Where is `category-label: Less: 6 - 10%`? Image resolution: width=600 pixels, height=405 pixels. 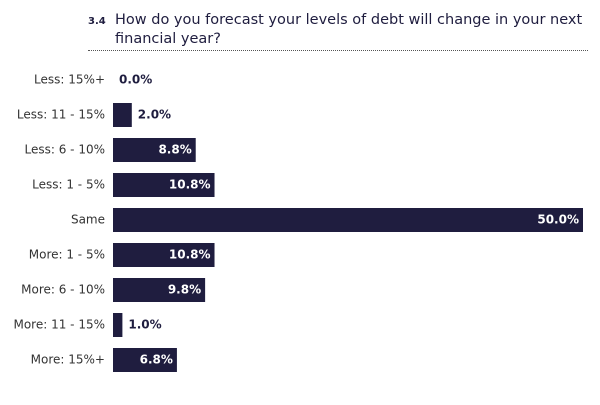
category-label: Less: 6 - 10% is located at coordinates (65, 150).